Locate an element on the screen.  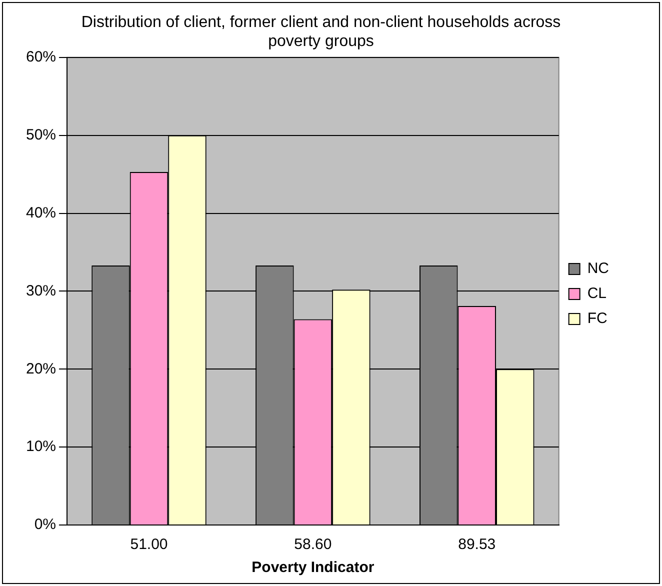
y-tick-label: 20% is located at coordinates (41, 369).